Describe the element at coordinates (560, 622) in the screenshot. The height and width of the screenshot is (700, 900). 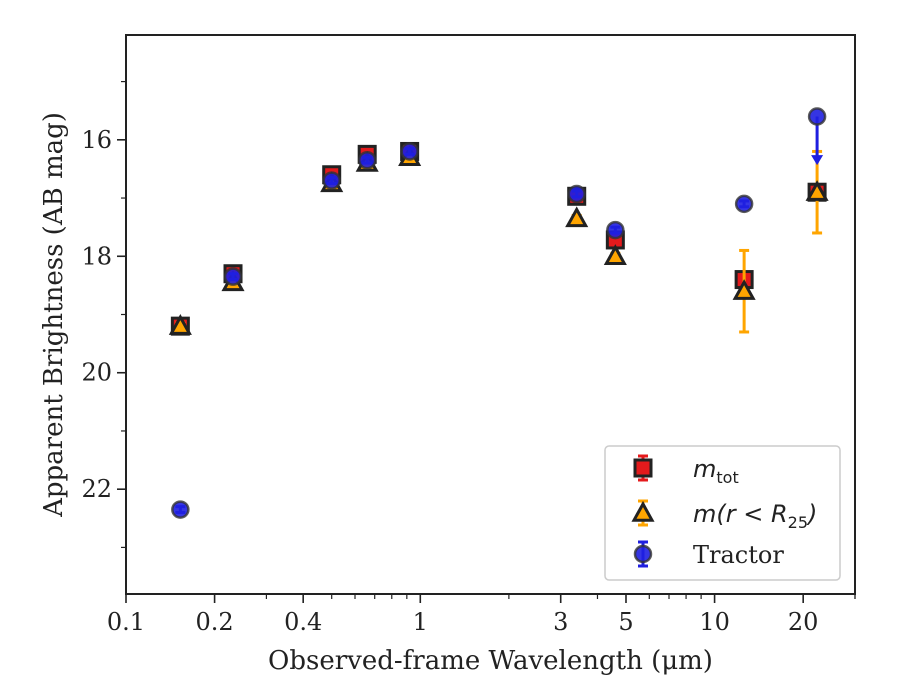
I see `x-tick-label: 3` at that location.